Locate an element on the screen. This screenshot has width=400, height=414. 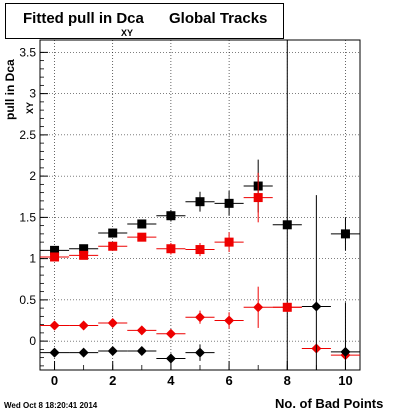
timestamp: Wed Oct 8 18:20:41 2014 is located at coordinates (51, 405).